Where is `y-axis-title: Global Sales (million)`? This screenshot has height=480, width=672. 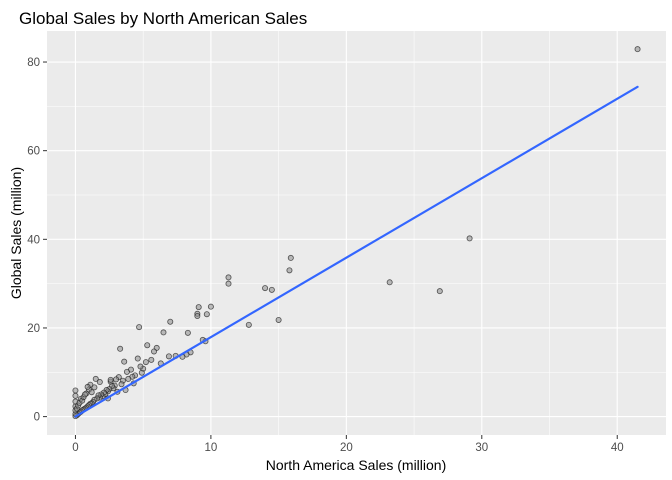 y-axis-title: Global Sales (million) is located at coordinates (16, 233).